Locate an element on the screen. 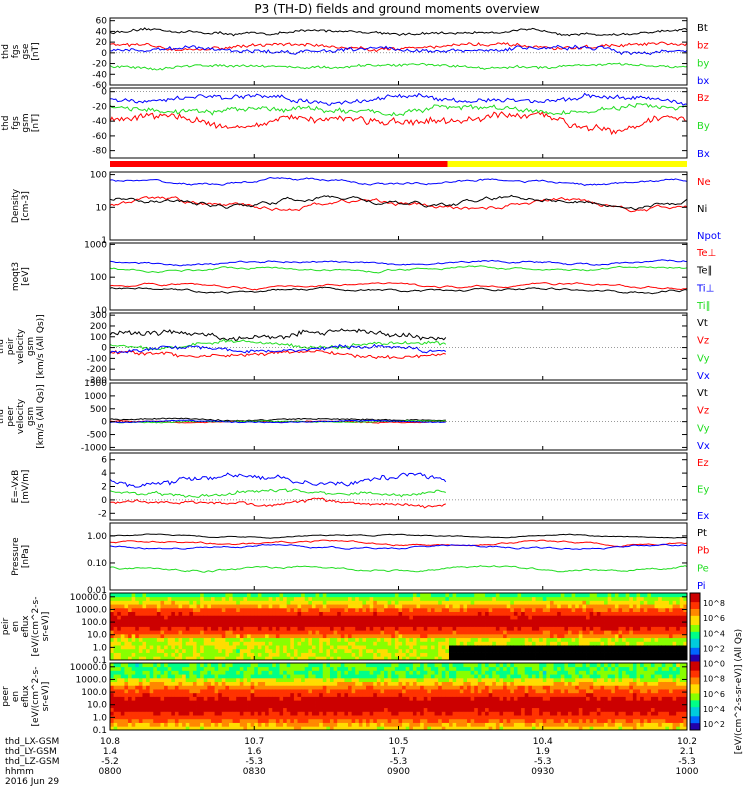 Image resolution: width=750 pixels, height=800 pixels. series-line-Vt is located at coordinates (278, 335).